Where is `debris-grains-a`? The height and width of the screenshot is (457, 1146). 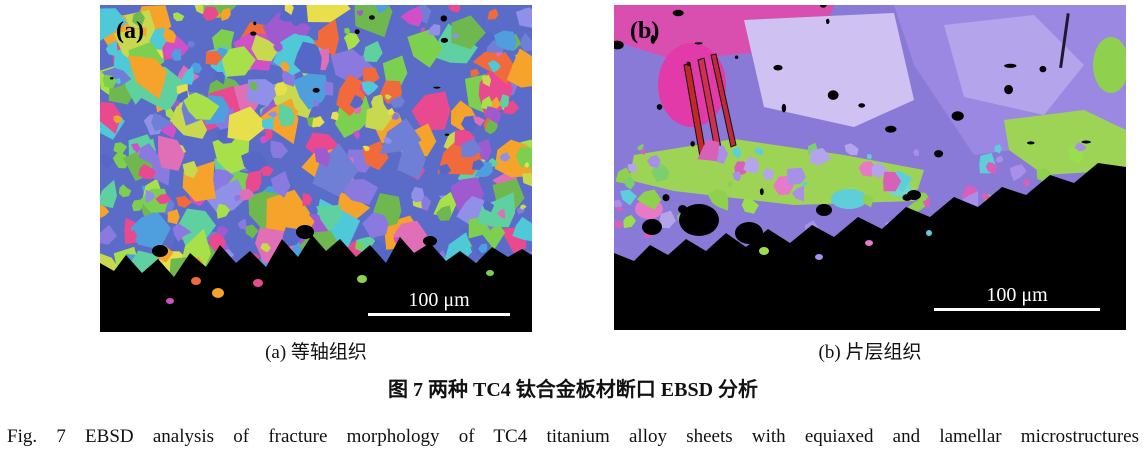
debris-grains-a is located at coordinates (330, 287).